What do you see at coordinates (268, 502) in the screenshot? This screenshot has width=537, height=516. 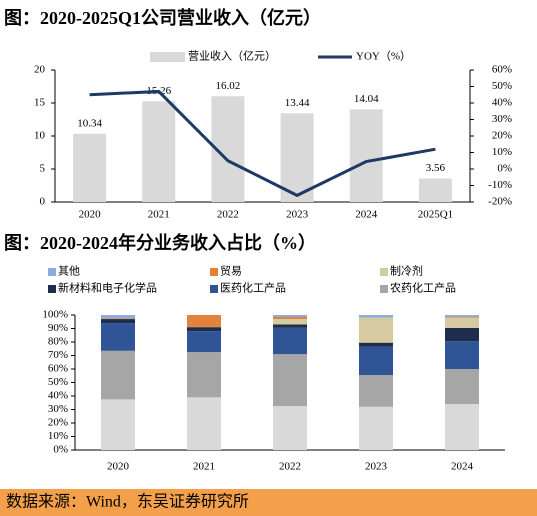 I see `source-band` at bounding box center [268, 502].